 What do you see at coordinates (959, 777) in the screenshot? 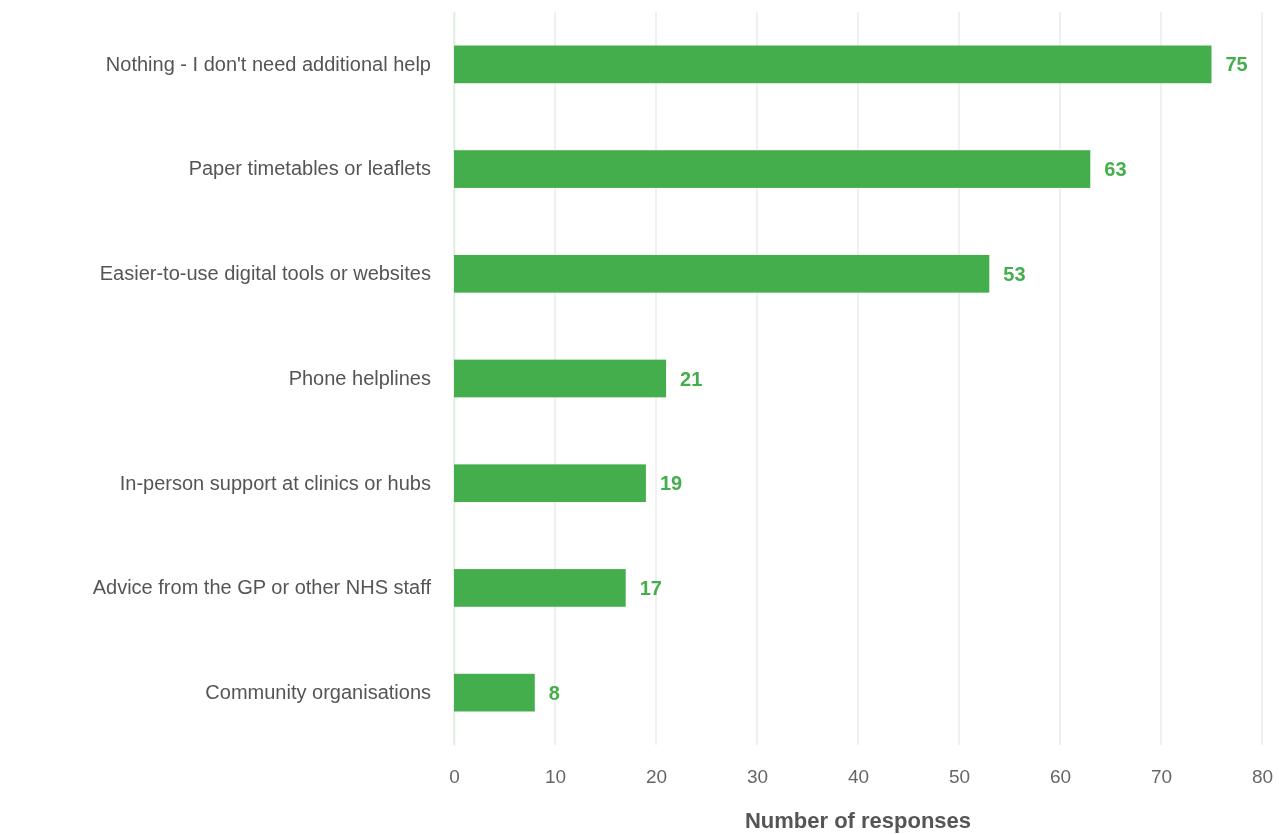
I see `x-tick-label: 50` at bounding box center [959, 777].